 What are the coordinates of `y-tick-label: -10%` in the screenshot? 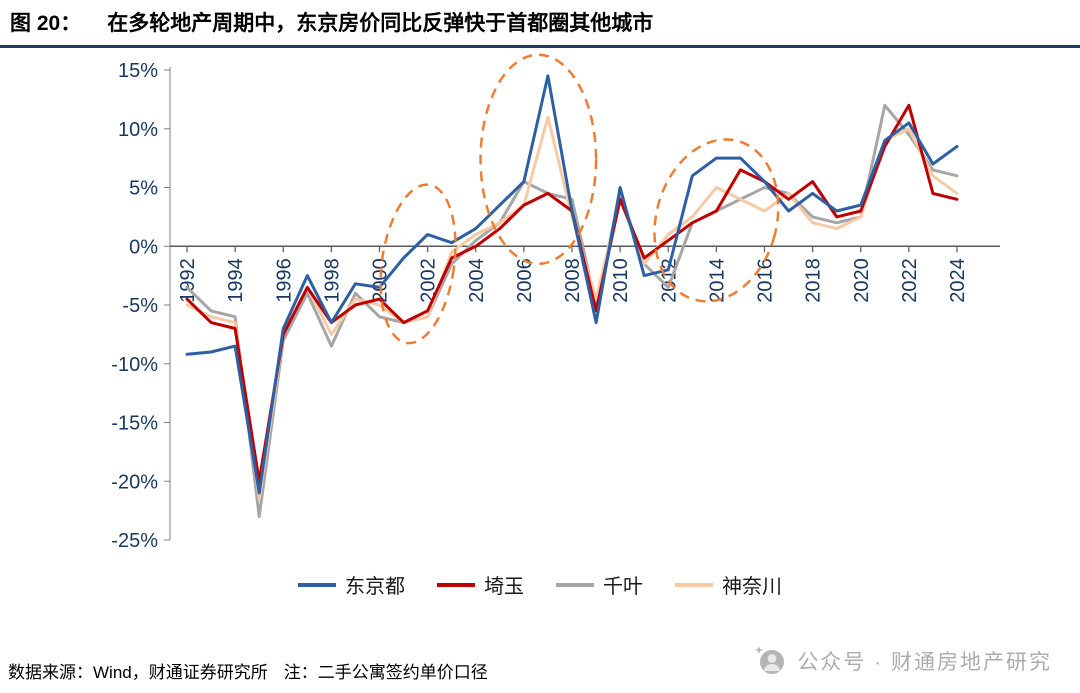 It's located at (134, 365).